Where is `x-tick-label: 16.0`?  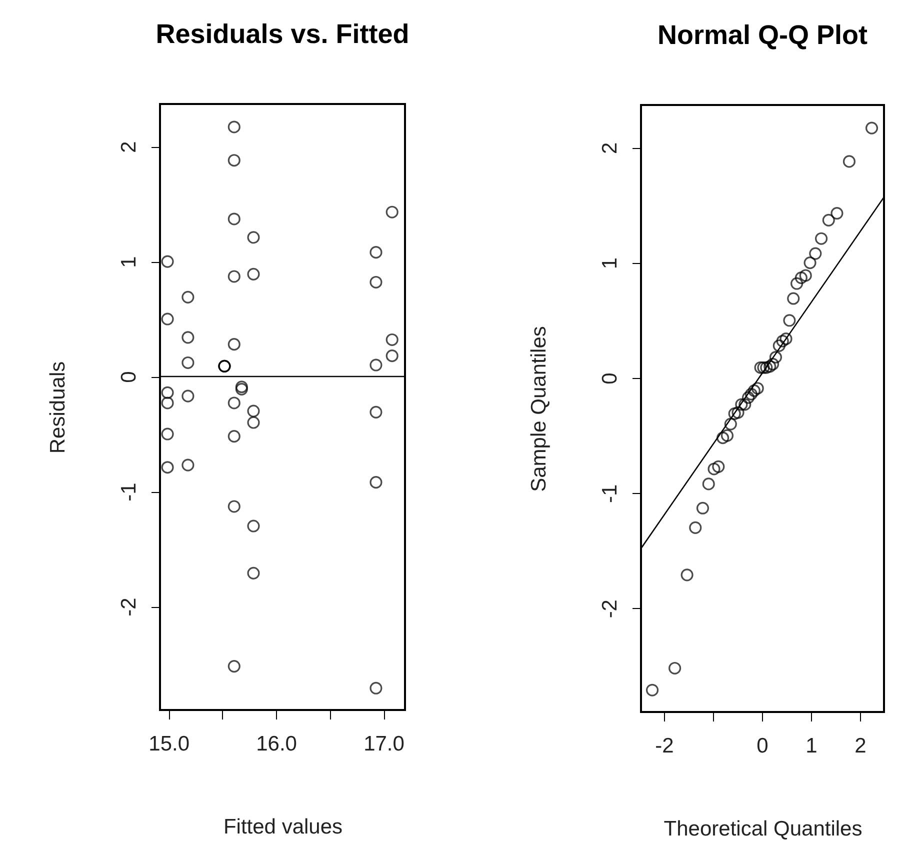
x-tick-label: 16.0 is located at coordinates (276, 744).